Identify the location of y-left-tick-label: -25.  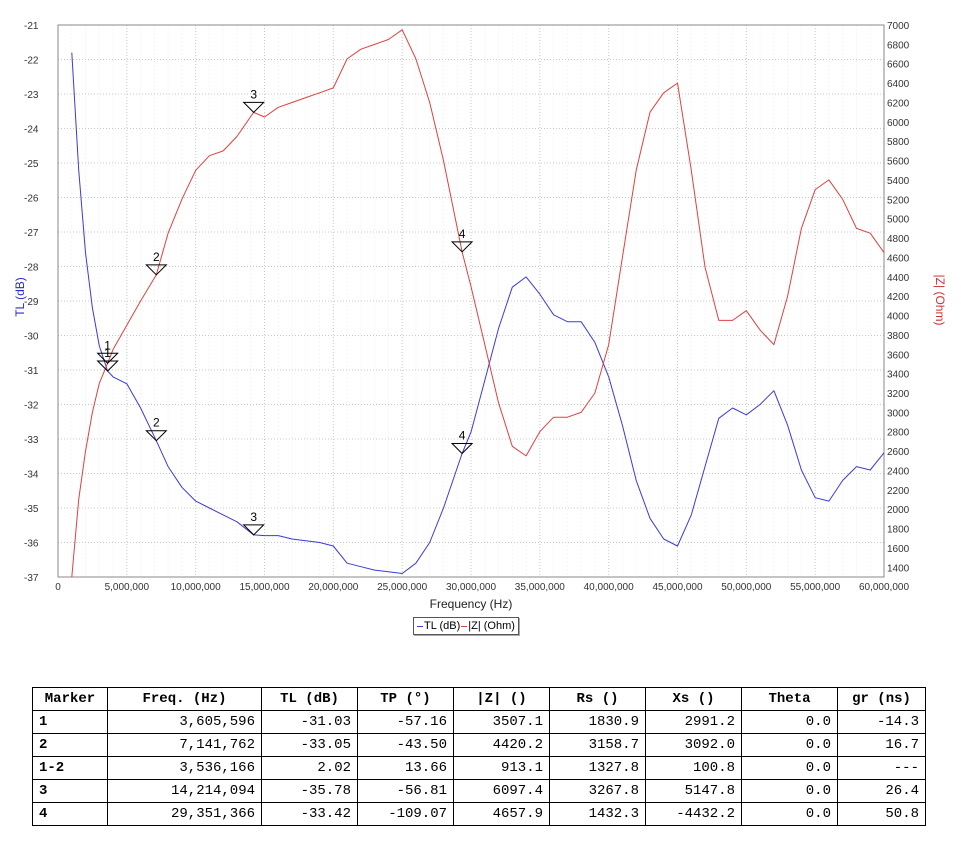
(31, 164).